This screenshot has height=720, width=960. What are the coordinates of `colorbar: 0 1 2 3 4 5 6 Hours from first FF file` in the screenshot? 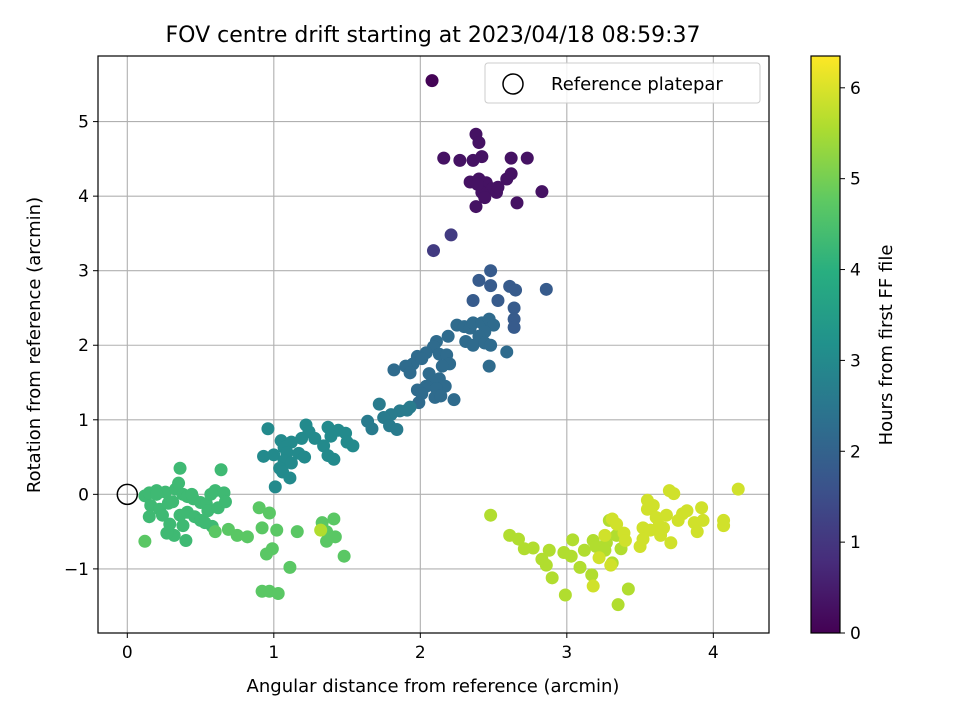 It's located at (853, 349).